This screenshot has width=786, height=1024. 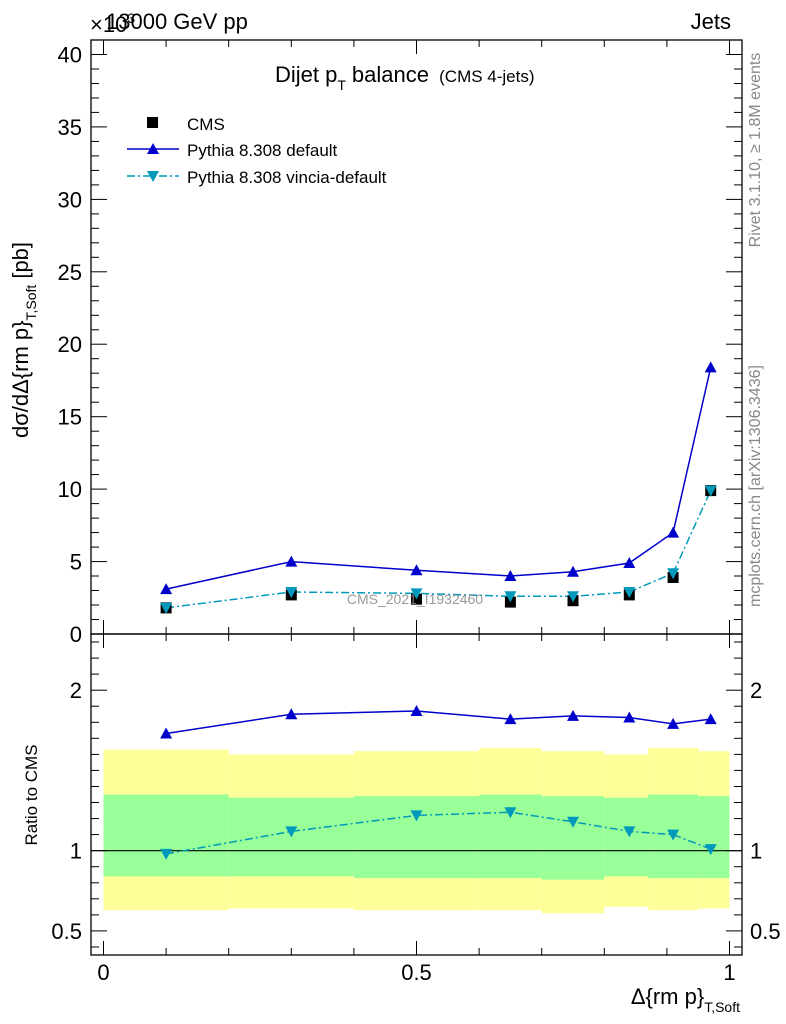 What do you see at coordinates (70, 55) in the screenshot?
I see `upper-y-tick-label: 40` at bounding box center [70, 55].